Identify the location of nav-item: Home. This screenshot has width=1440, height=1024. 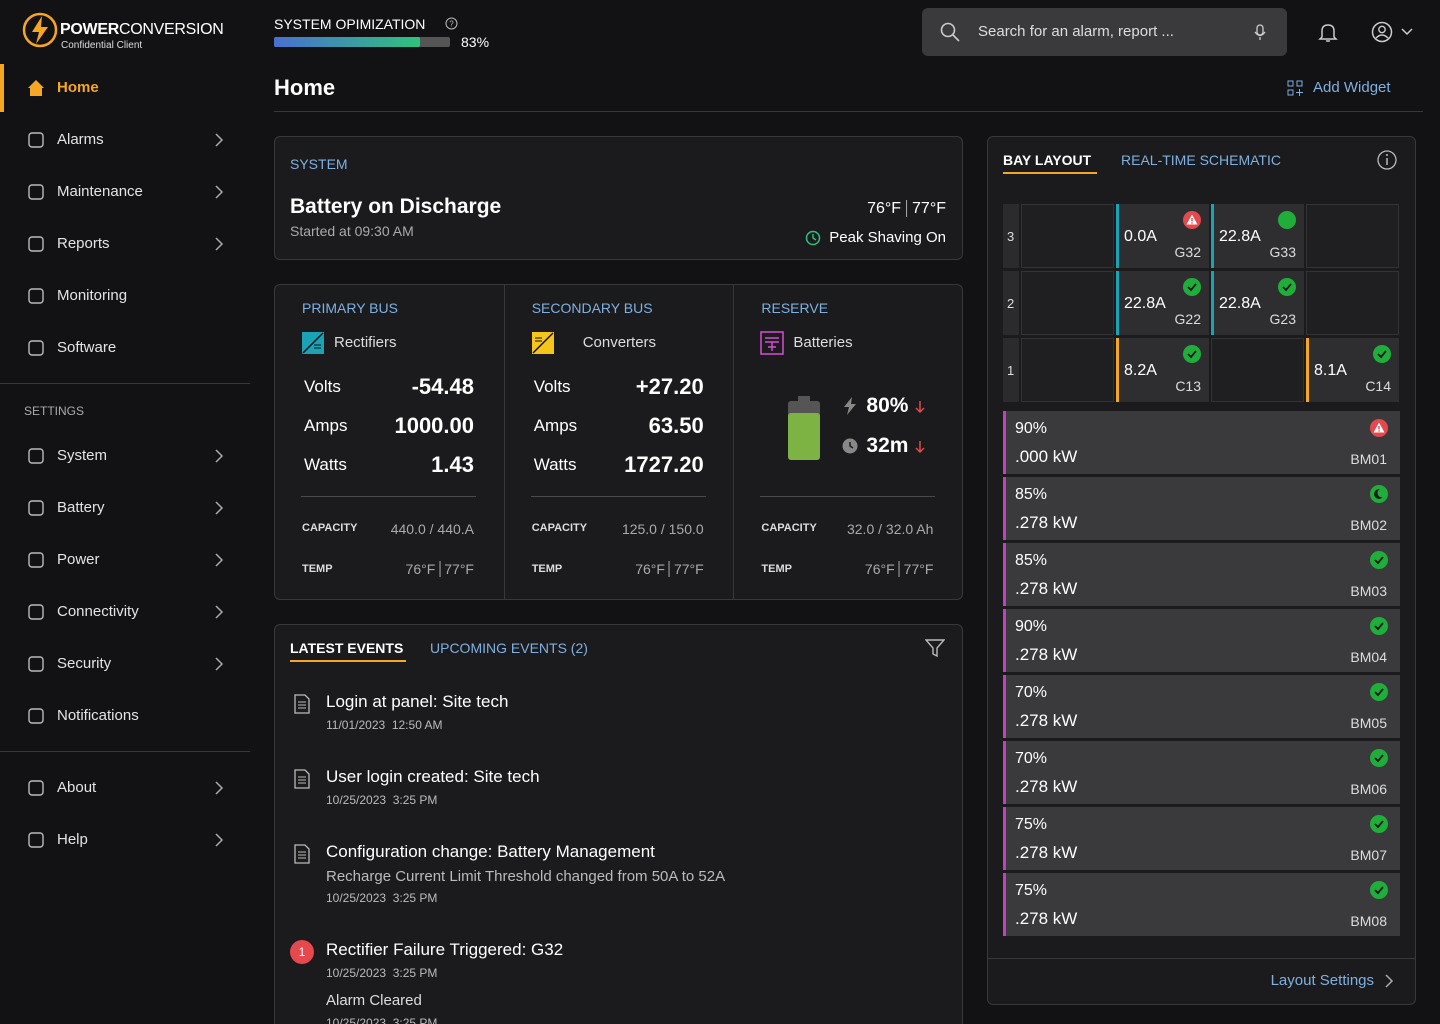
(78, 87).